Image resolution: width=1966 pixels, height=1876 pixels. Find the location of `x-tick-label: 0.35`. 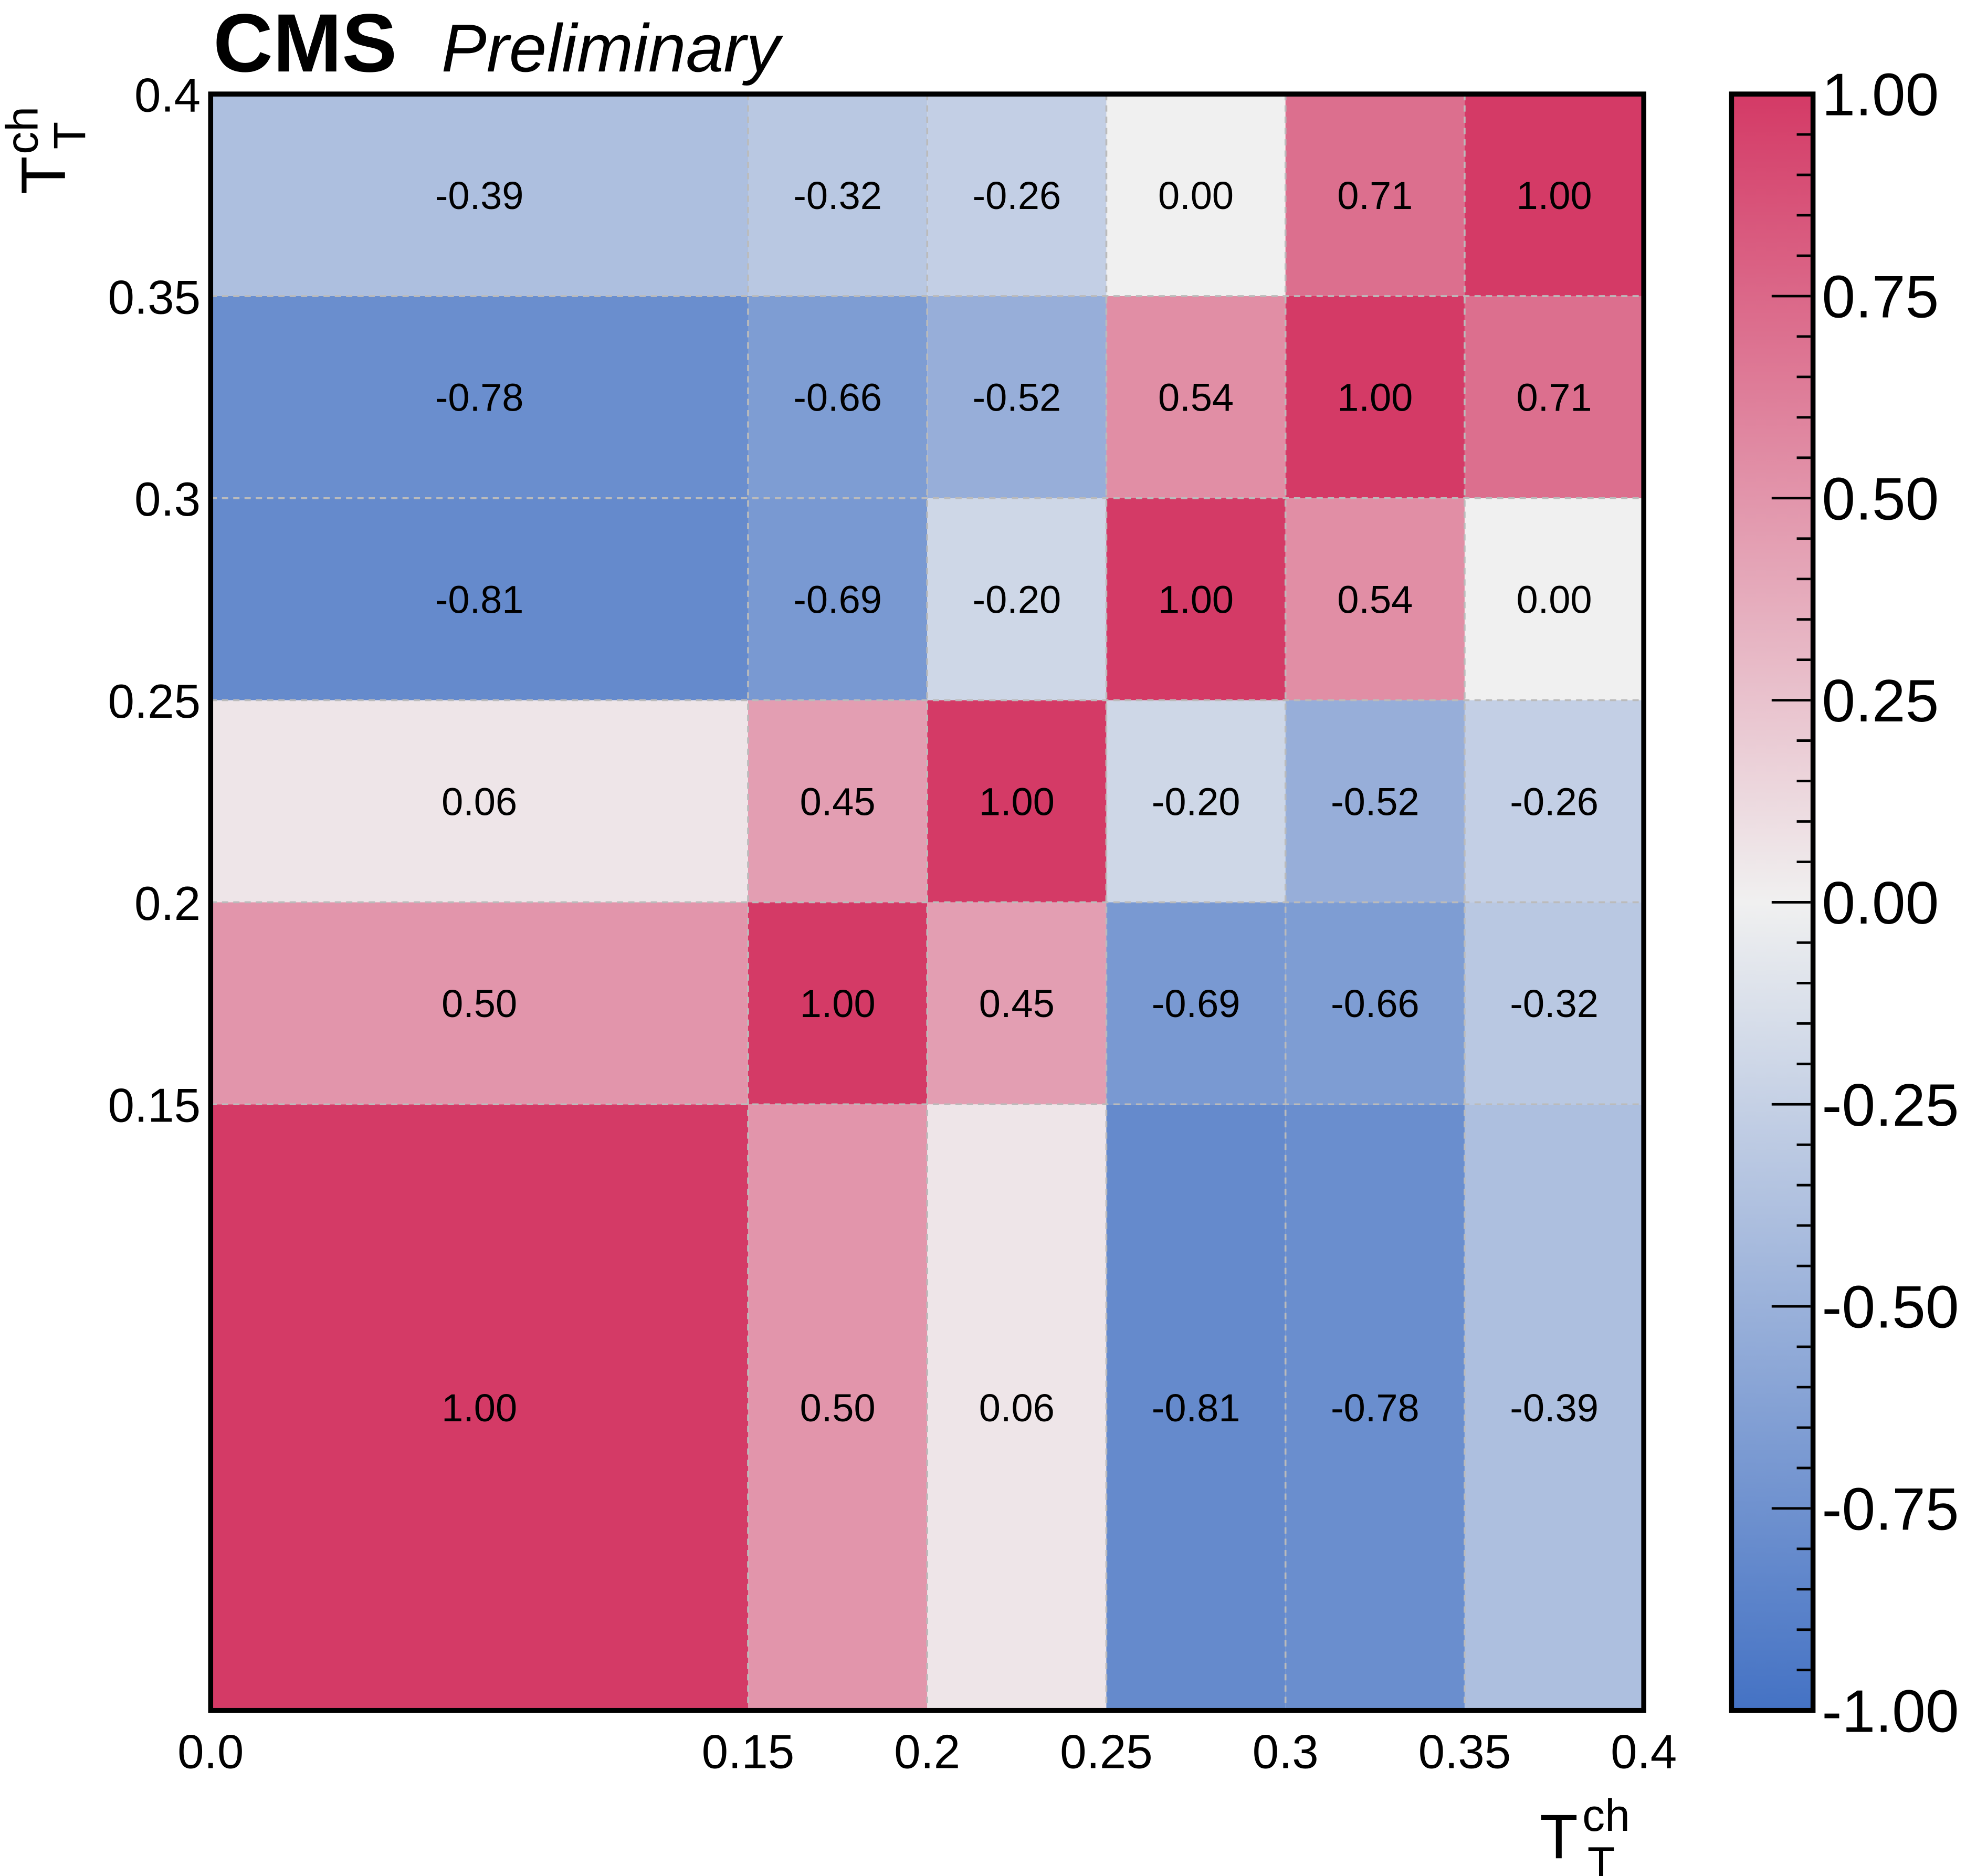

x-tick-label: 0.35 is located at coordinates (1464, 1752).